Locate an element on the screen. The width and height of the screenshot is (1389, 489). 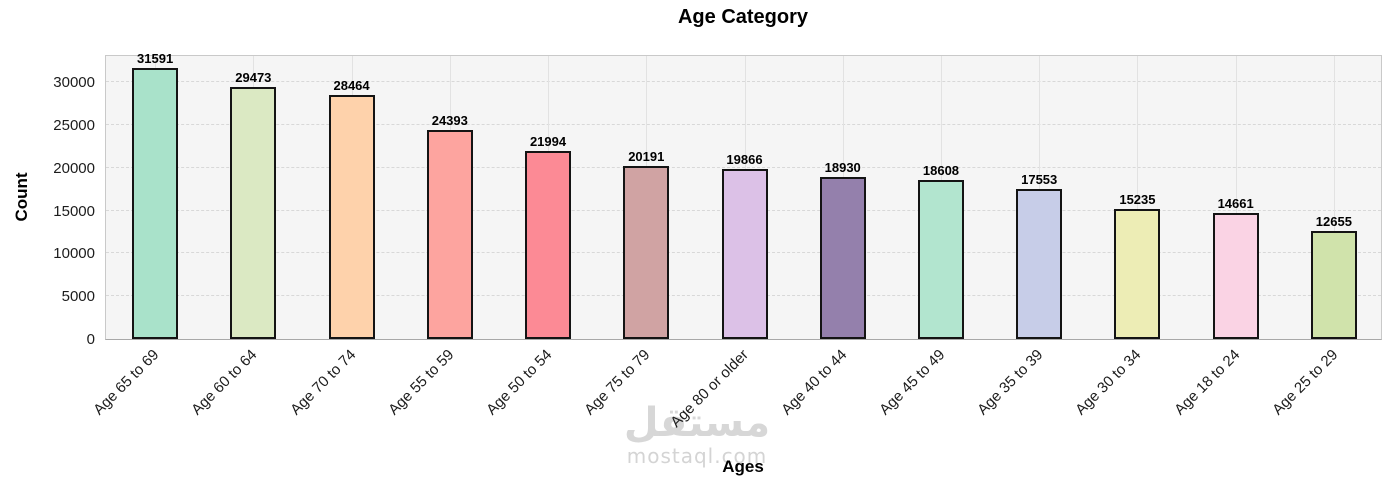
bar-value-label: 18608 is located at coordinates (941, 170).